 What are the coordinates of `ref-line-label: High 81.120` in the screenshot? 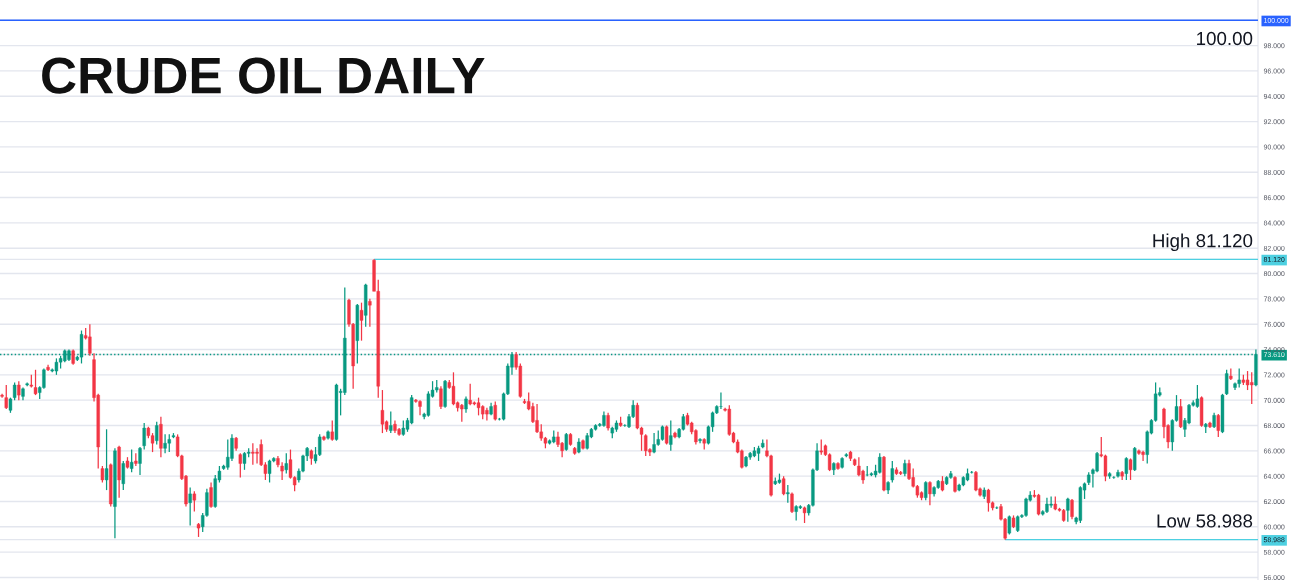 It's located at (1203, 242).